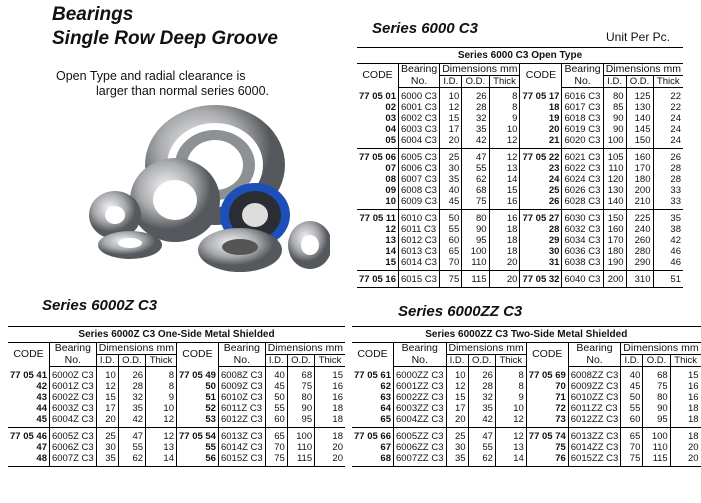  I want to click on outer-diameter-cell: 32, so click(475, 118).